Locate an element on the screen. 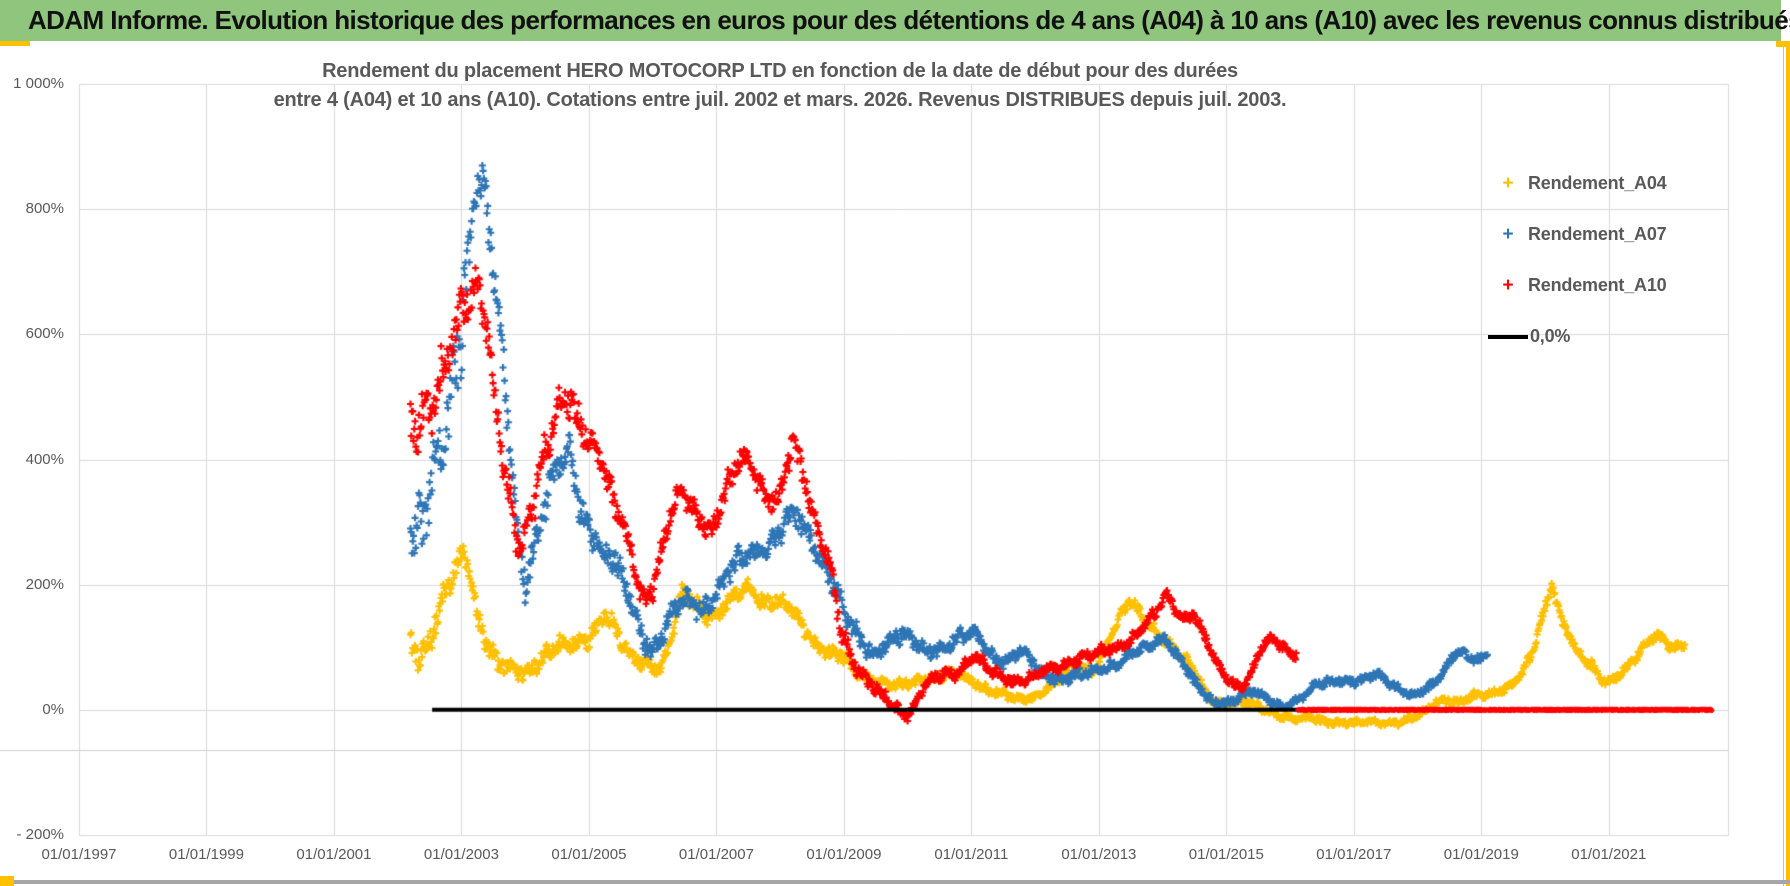  frame-bottom-gray-bar is located at coordinates (895, 882).